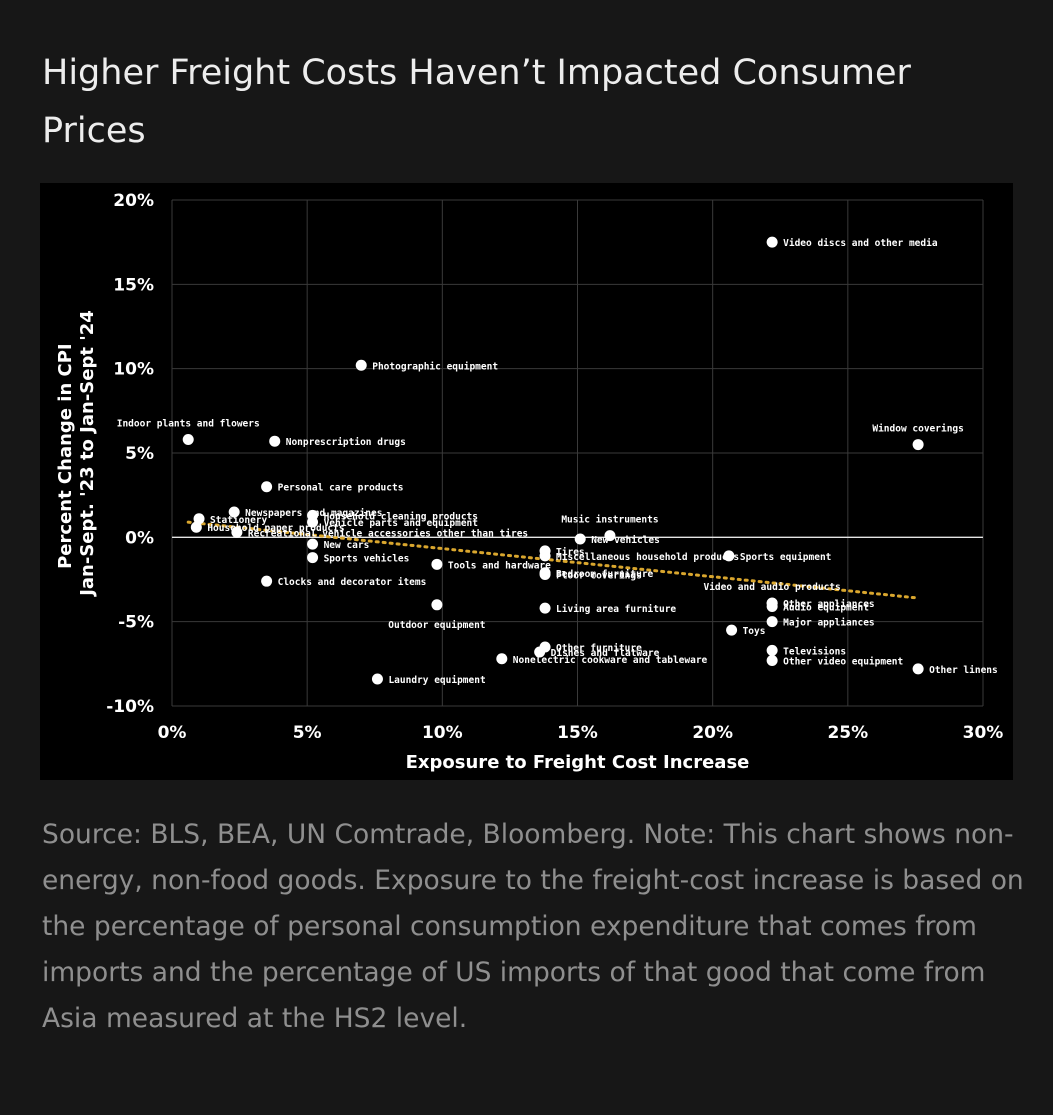 This screenshot has height=1115, width=1053. Describe the element at coordinates (436, 625) in the screenshot. I see `data-point-label: Outdoor equipment` at that location.